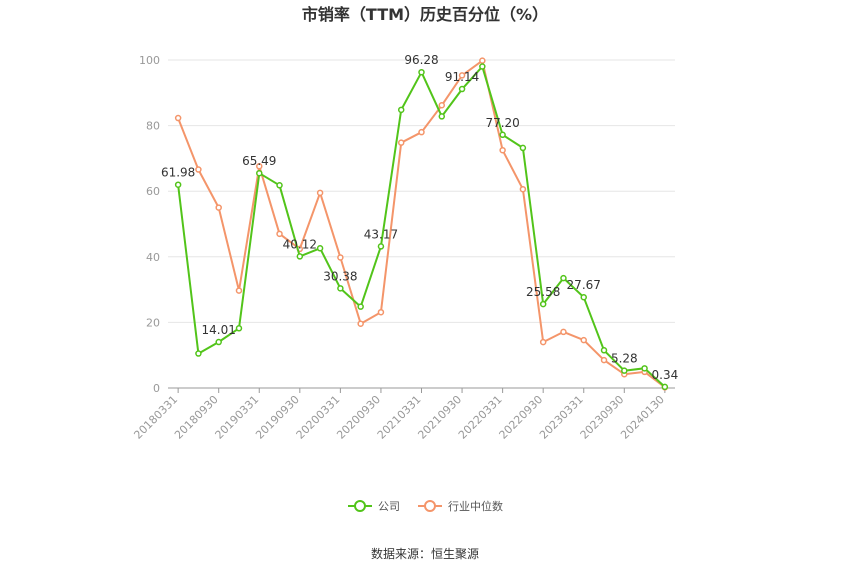 The width and height of the screenshot is (850, 574). I want to click on x-tick-label: 20240130, so click(642, 417).